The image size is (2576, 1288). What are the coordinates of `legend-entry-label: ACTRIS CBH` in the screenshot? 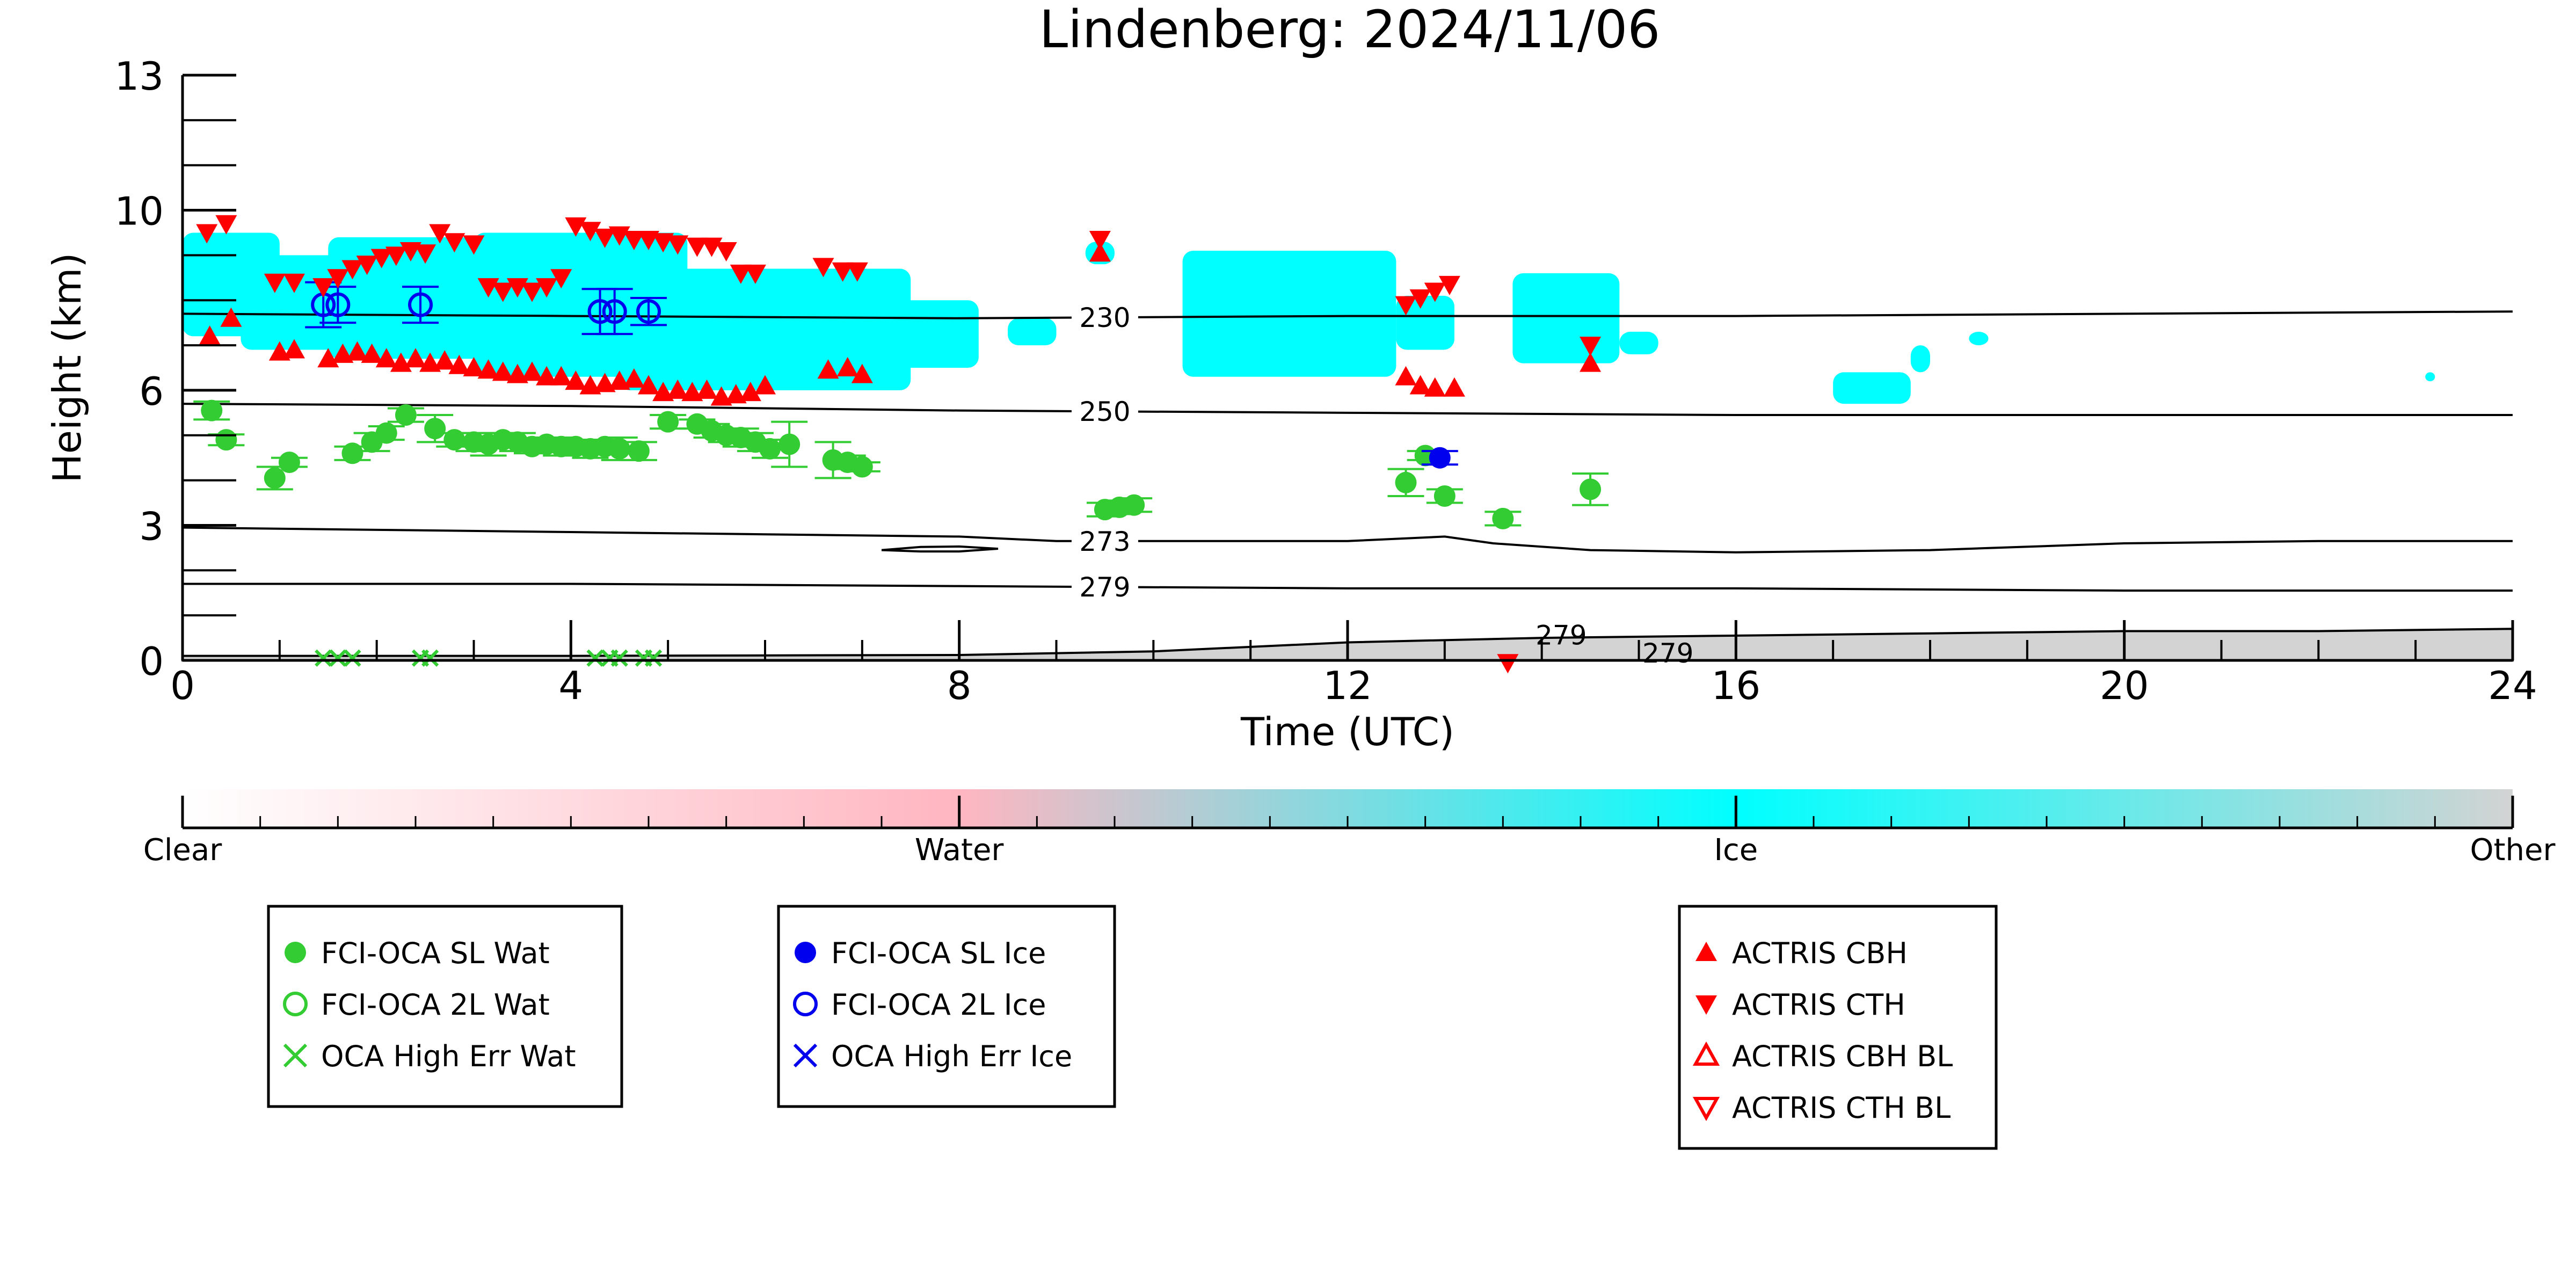 It's located at (1820, 953).